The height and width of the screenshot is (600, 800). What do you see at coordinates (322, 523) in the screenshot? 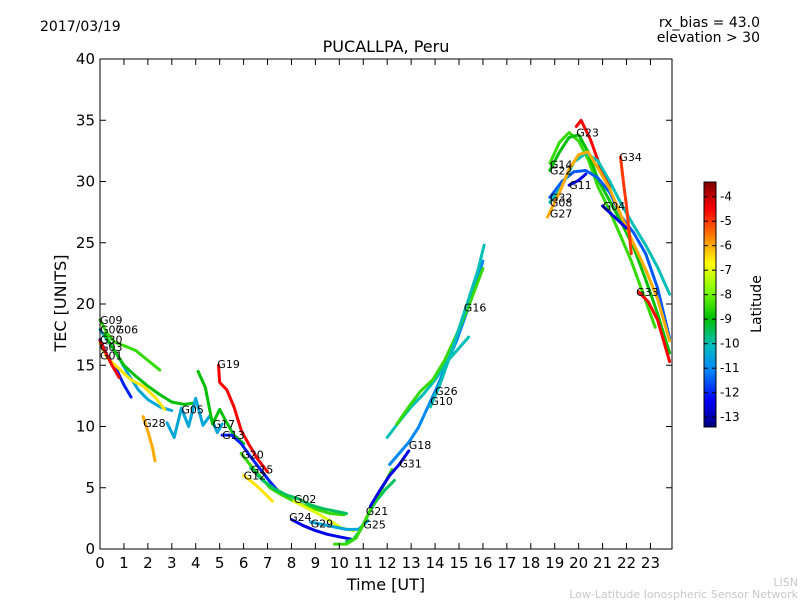
I see `satellite-label-G29: G29` at bounding box center [322, 523].